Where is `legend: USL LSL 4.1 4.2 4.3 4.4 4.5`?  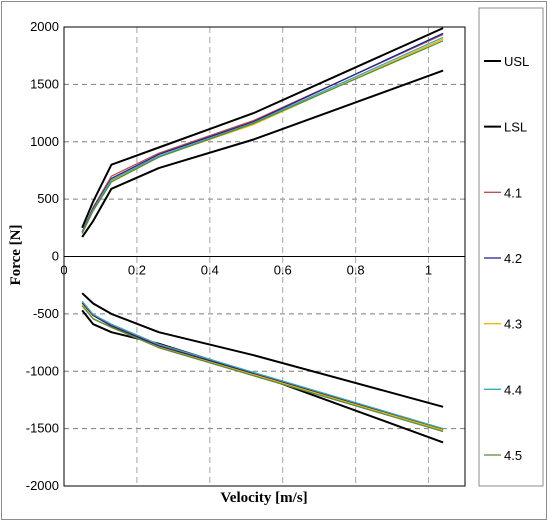 legend: USL LSL 4.1 4.2 4.3 4.4 4.5 is located at coordinates (506, 258).